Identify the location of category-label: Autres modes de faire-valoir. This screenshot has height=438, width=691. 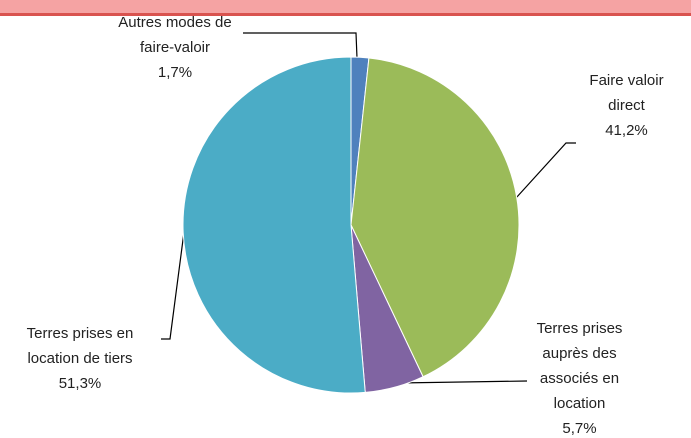
(175, 35).